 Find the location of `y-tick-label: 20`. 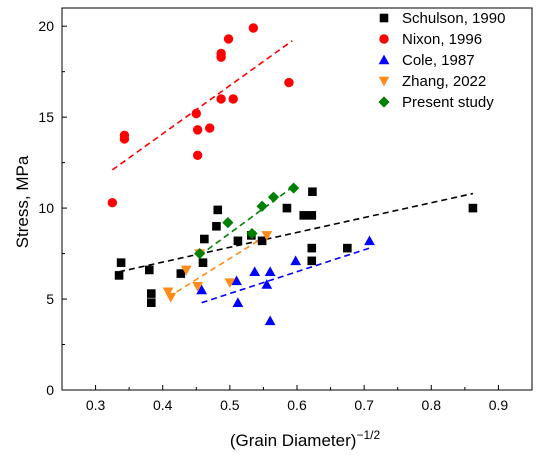

y-tick-label: 20 is located at coordinates (46, 26).